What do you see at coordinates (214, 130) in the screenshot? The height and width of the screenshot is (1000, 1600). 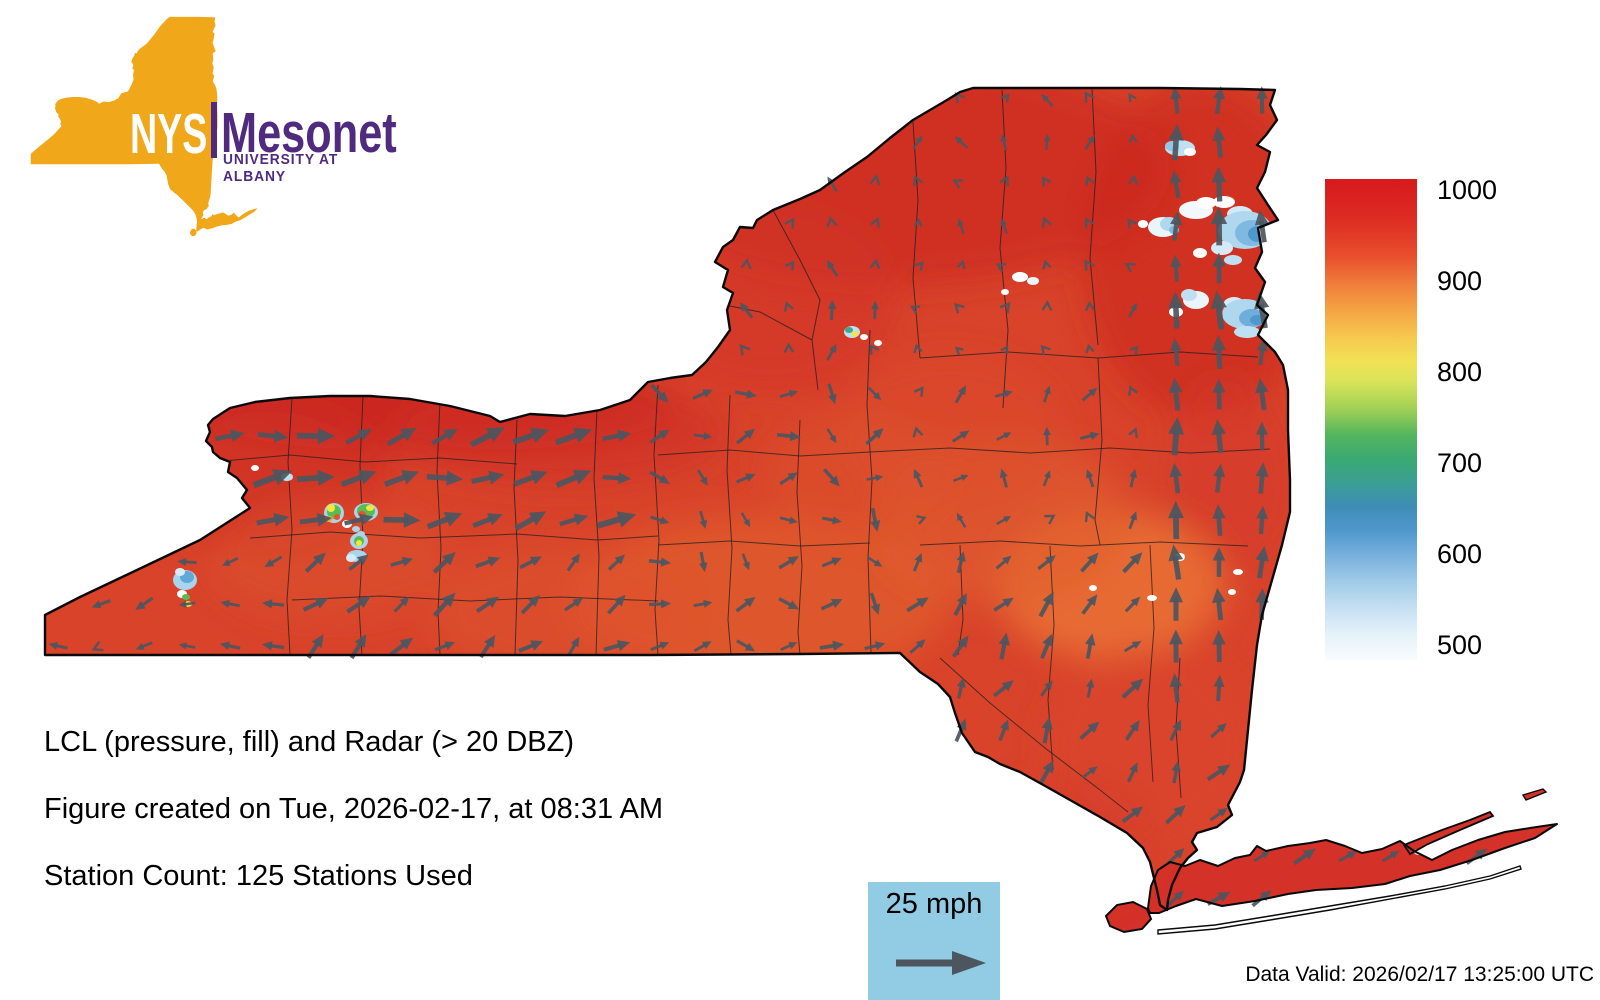 I see `logo-divider` at bounding box center [214, 130].